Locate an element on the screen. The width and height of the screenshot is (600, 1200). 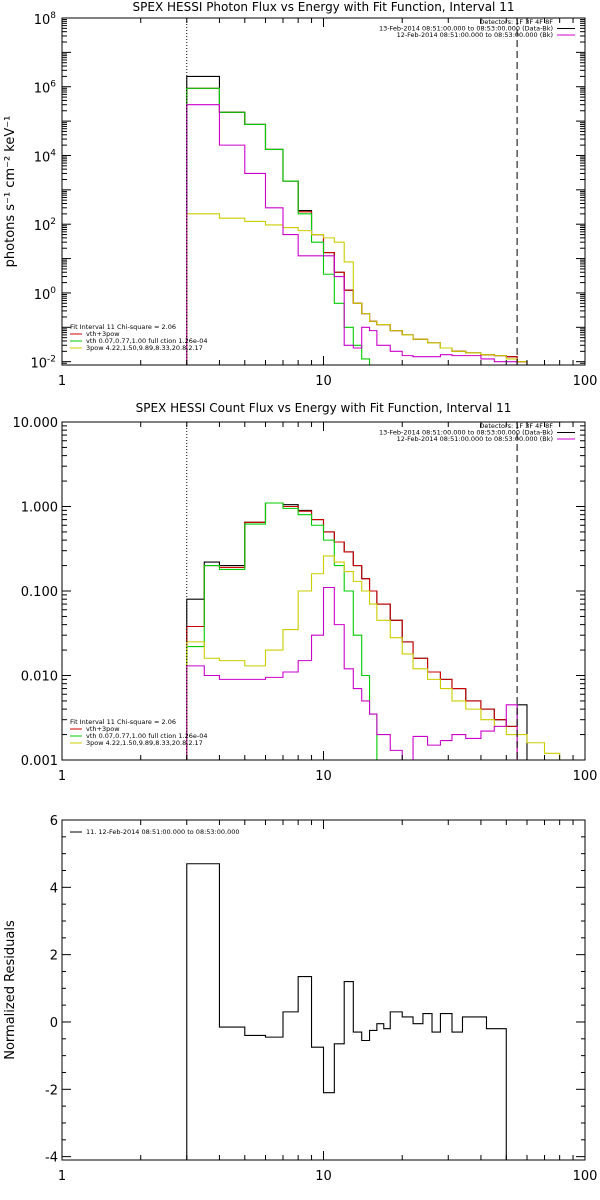
y-tick-label: 1.000 is located at coordinates (39, 508).